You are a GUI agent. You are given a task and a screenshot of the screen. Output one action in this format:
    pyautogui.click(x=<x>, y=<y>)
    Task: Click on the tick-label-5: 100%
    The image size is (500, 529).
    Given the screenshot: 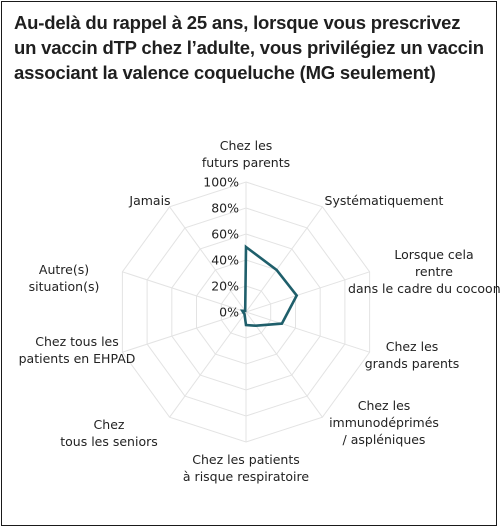 What is the action you would take?
    pyautogui.click(x=221, y=182)
    